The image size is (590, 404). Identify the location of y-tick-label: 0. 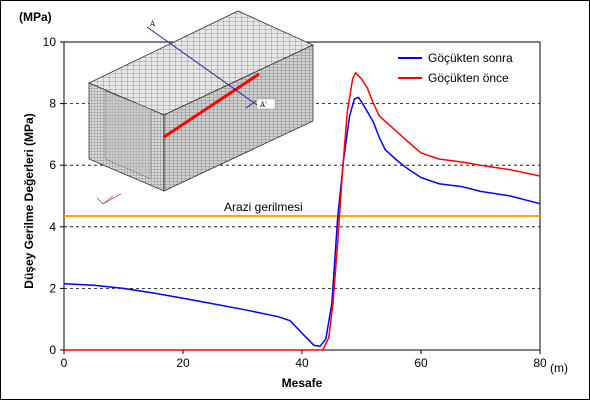
(52, 350).